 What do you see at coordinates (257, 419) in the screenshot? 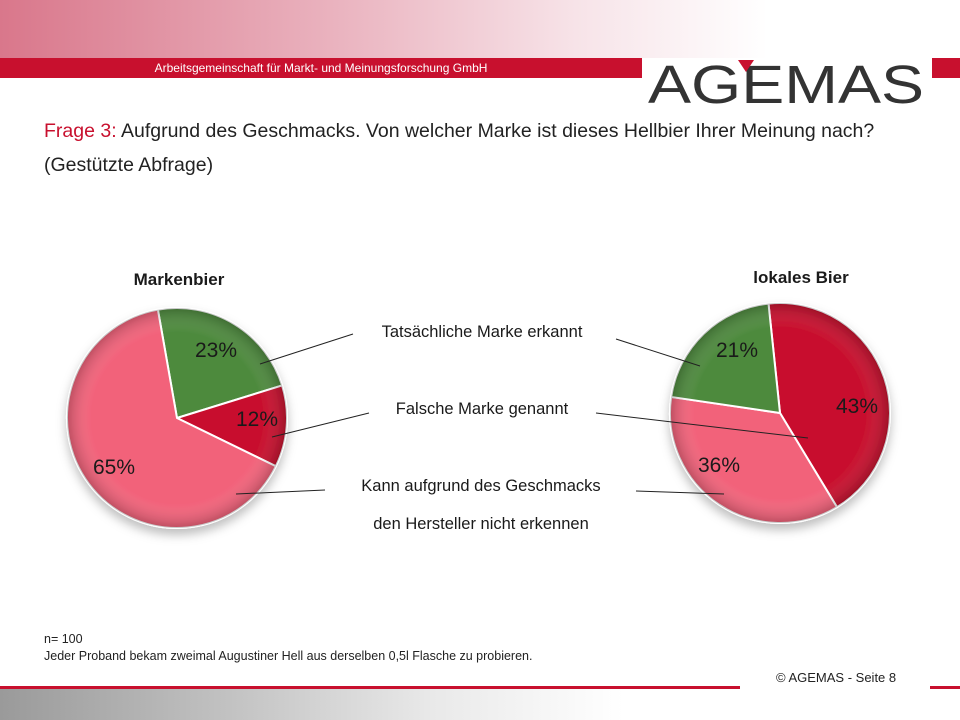
I see `slice-label-markenbier-wrong: 12%` at bounding box center [257, 419].